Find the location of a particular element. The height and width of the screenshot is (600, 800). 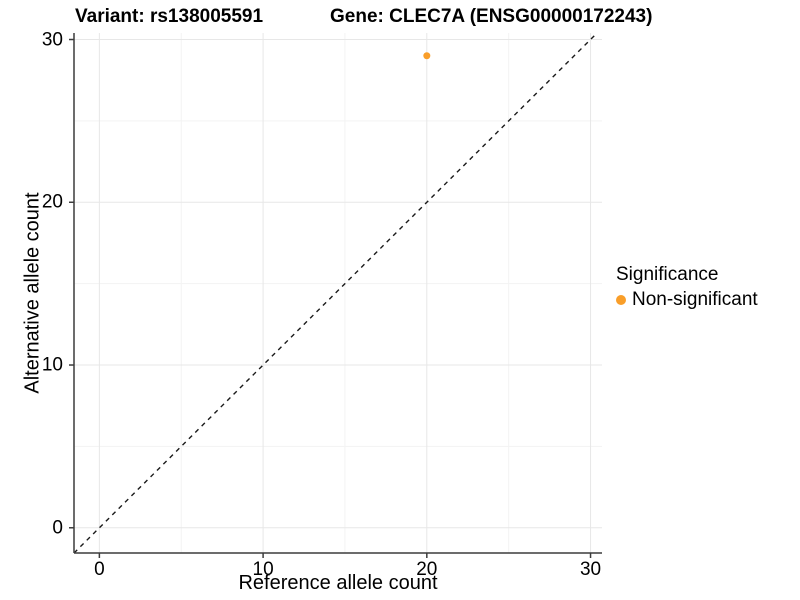

x-tick-label: 30 is located at coordinates (590, 569).